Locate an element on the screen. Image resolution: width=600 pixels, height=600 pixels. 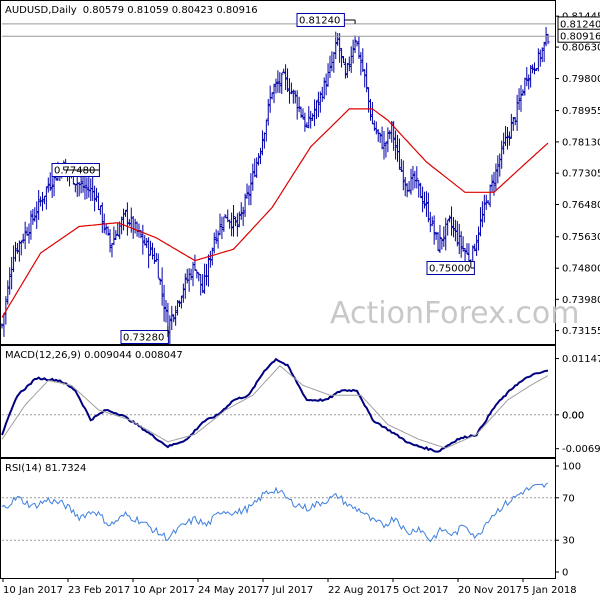
time-tick-label: 10 Apr 2017 is located at coordinates (164, 590).